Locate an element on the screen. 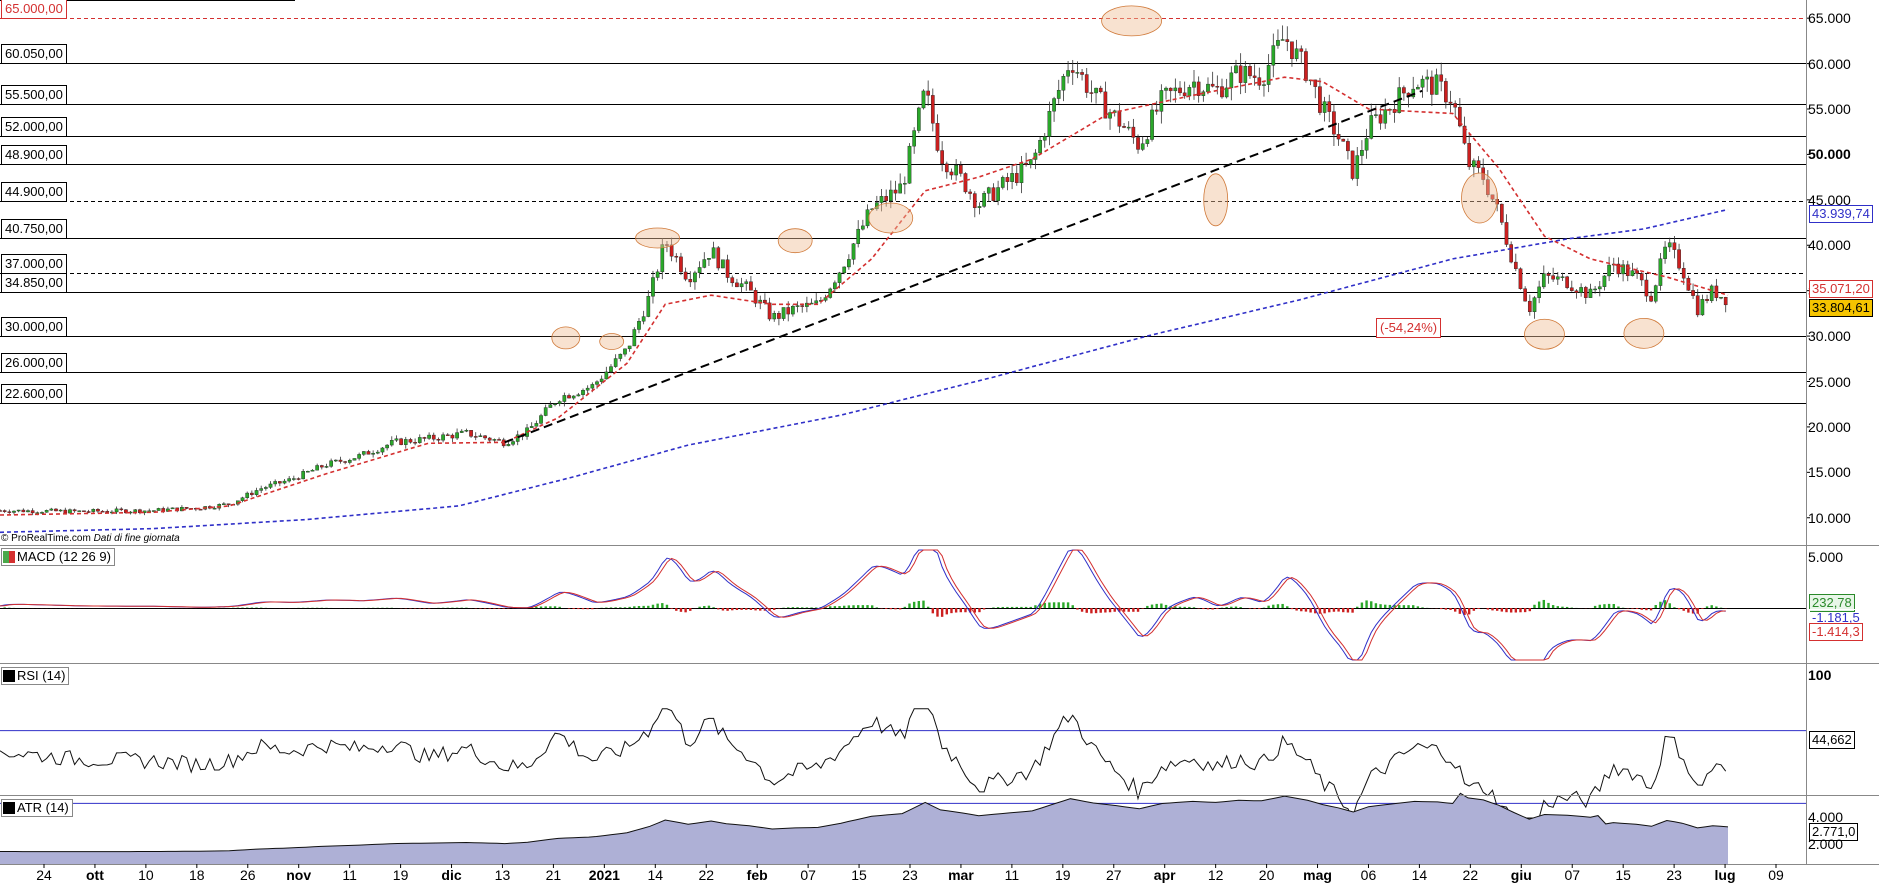 The width and height of the screenshot is (1879, 886). price-level-label: 60.050,00 is located at coordinates (34, 53).